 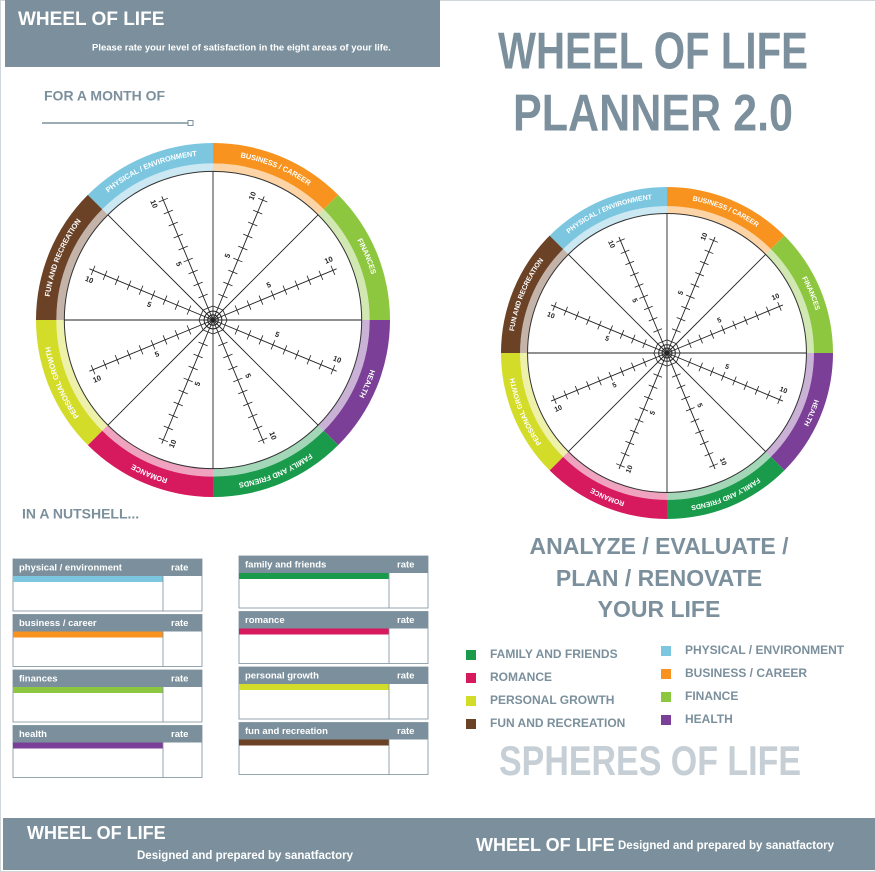 What do you see at coordinates (91, 19) in the screenshot?
I see `header-title: WHEEL OF LIFE` at bounding box center [91, 19].